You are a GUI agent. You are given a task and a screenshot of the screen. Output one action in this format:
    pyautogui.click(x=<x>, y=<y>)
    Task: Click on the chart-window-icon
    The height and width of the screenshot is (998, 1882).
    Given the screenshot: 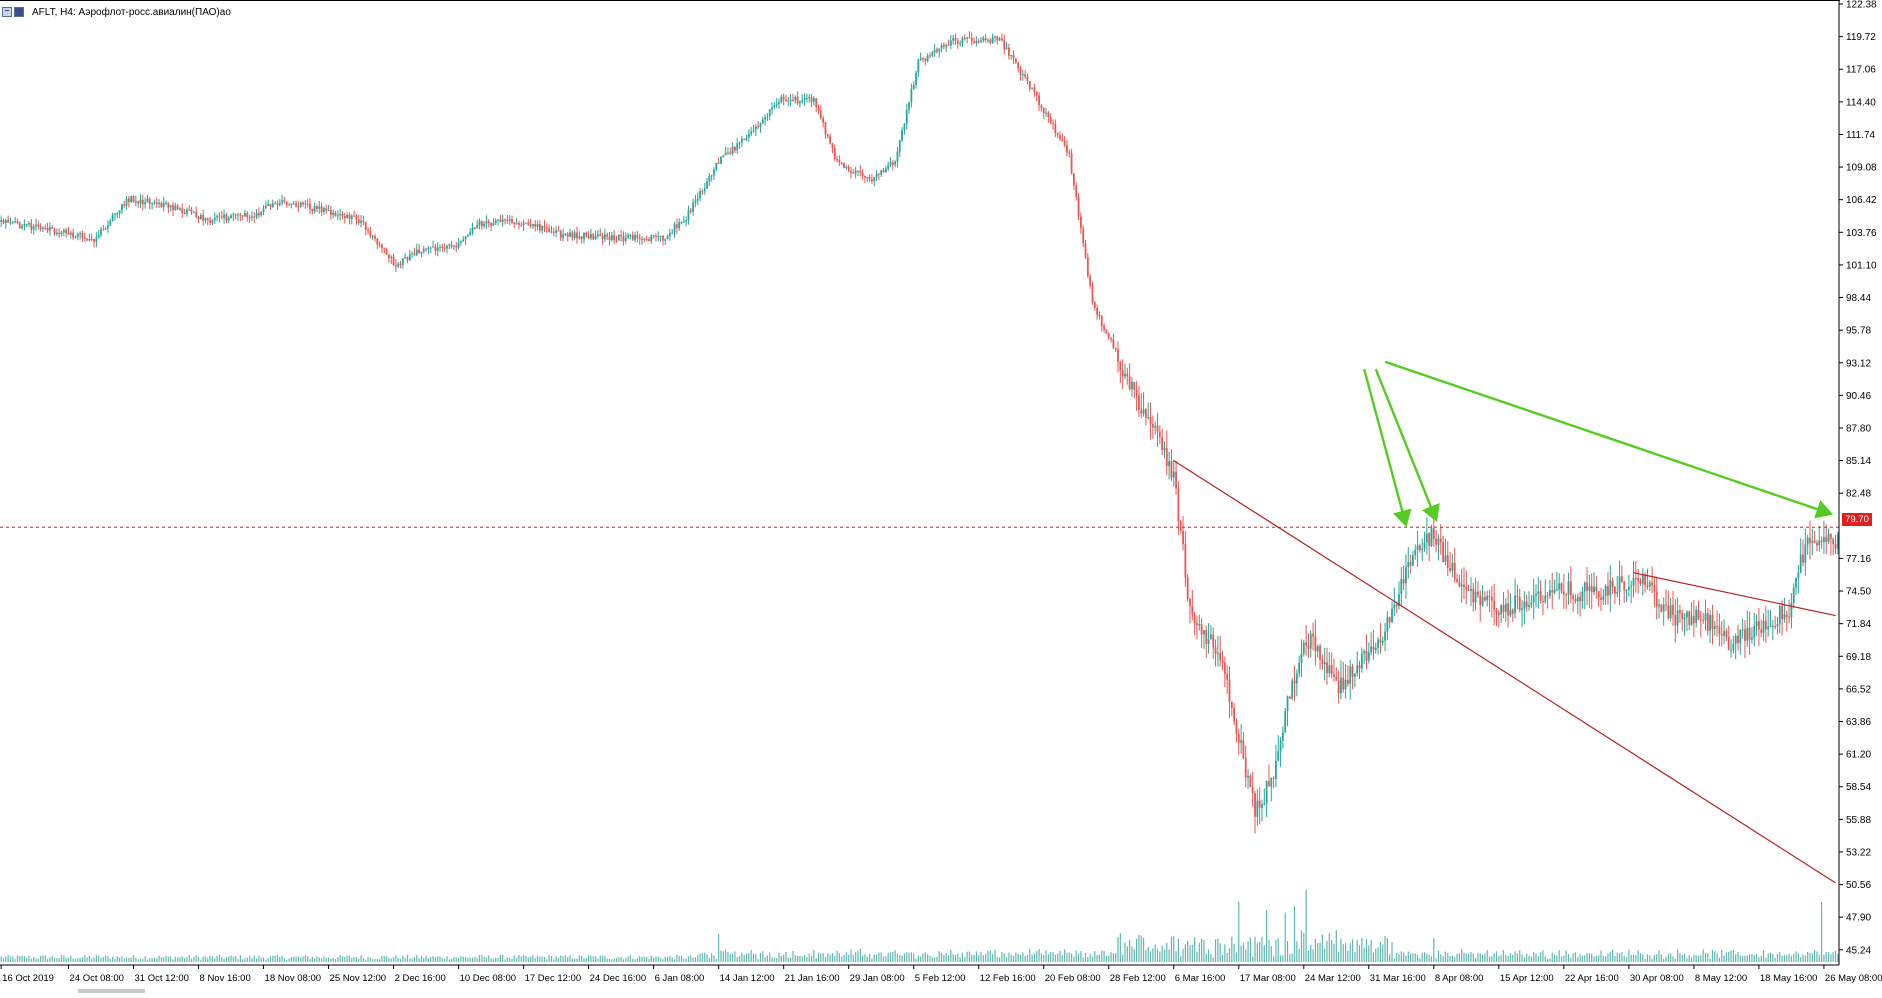 What is the action you would take?
    pyautogui.click(x=7, y=12)
    